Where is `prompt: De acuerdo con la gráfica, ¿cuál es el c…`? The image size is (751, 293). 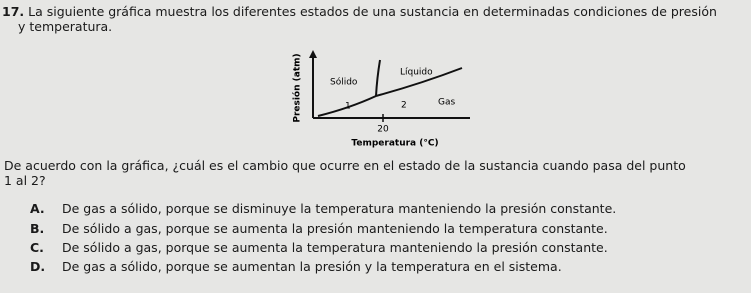
prompt: De acuerdo con la gráfica, ¿cuál es el c… is located at coordinates (345, 165).